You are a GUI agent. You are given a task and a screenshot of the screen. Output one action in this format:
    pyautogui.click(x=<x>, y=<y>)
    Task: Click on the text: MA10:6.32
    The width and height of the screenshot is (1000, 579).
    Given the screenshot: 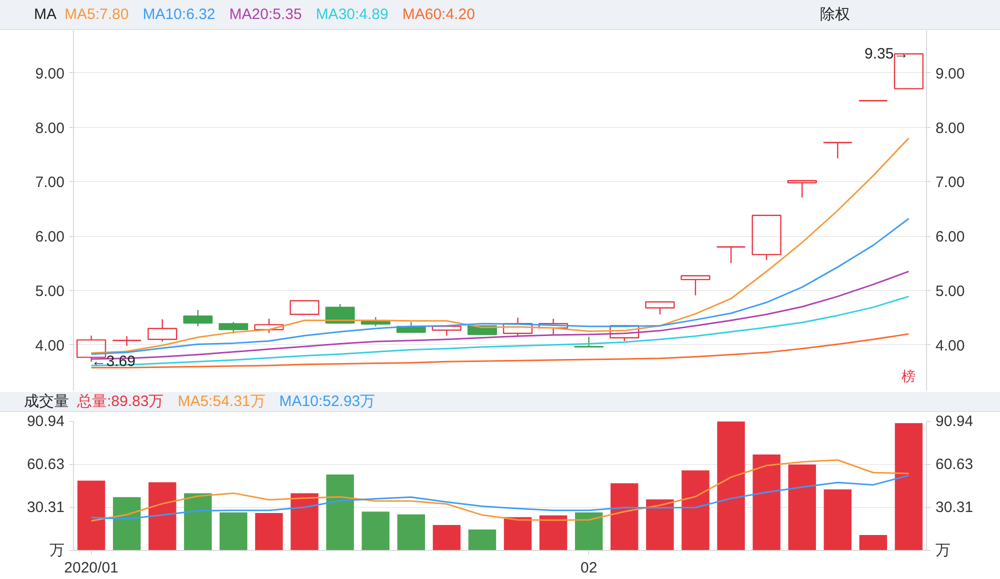 What is the action you would take?
    pyautogui.click(x=179, y=14)
    